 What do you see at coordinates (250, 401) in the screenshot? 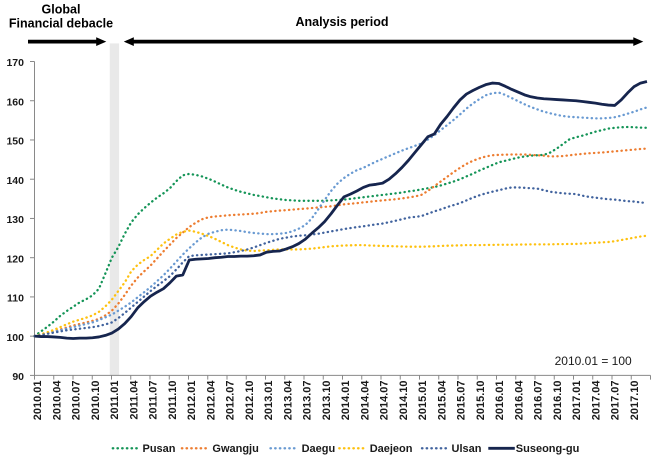
I see `svg-text: 2012.10` at bounding box center [250, 401].